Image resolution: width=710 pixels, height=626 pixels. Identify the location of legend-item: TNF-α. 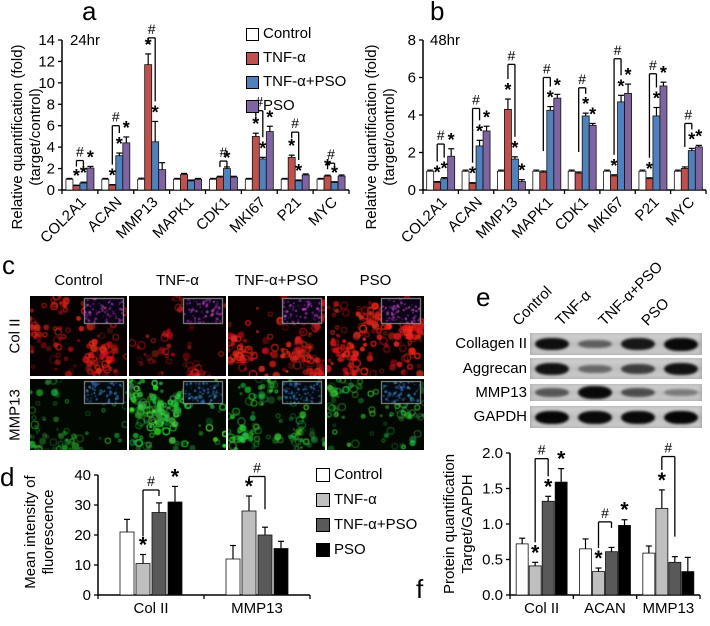
(366, 499).